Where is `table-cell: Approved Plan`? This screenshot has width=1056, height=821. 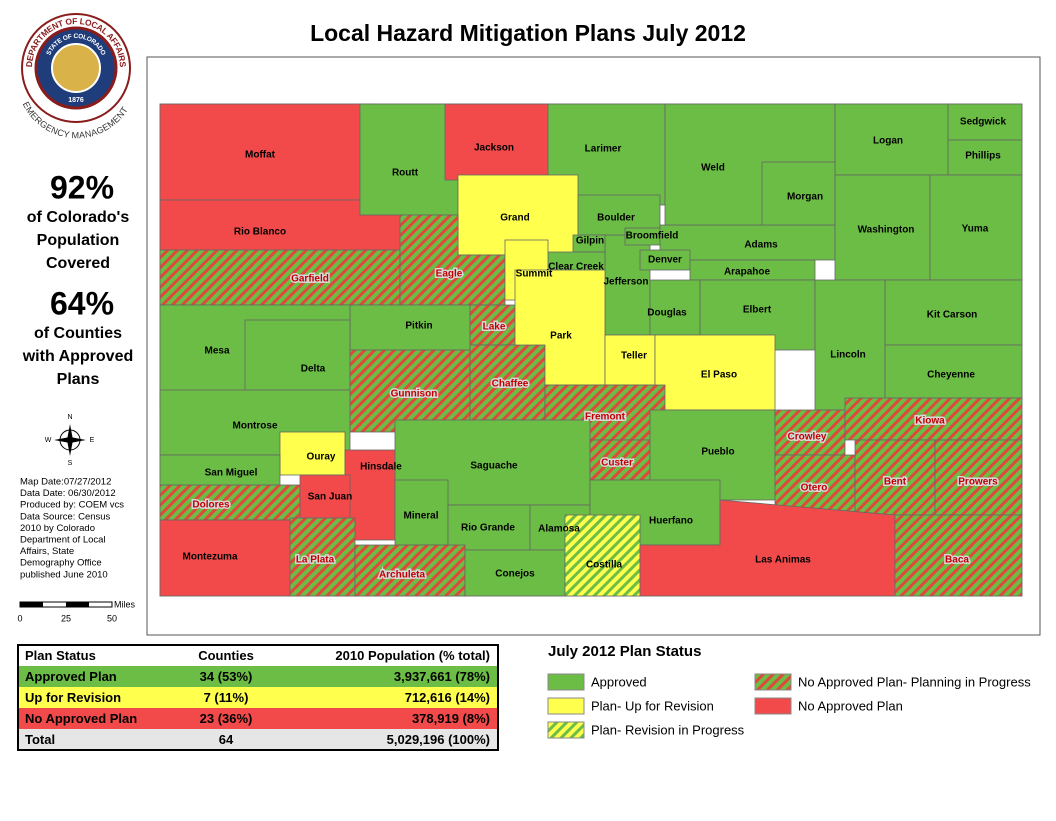 table-cell: Approved Plan is located at coordinates (71, 676).